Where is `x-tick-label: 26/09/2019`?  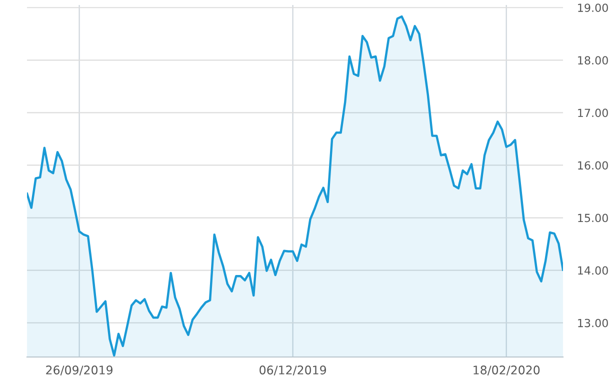
x-tick-label: 26/09/2019 is located at coordinates (79, 371).